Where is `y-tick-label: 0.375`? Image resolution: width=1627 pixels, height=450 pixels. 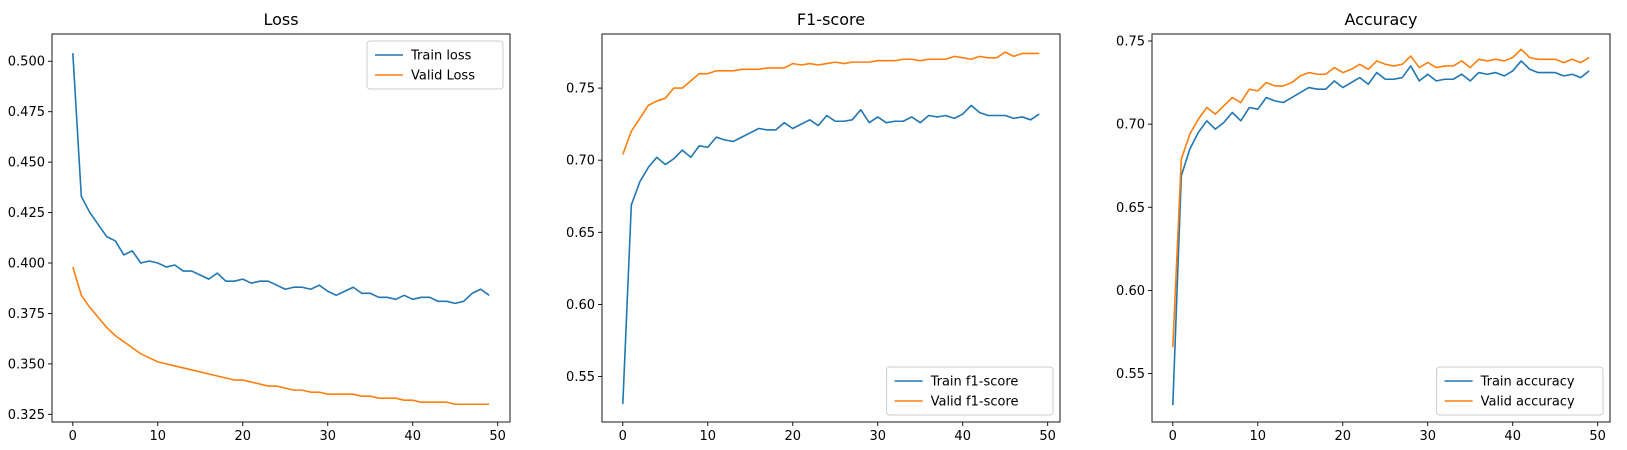
y-tick-label: 0.375 is located at coordinates (26, 314).